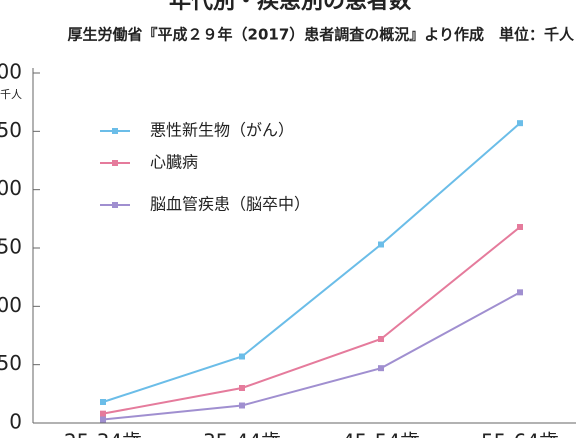 Image resolution: width=576 pixels, height=438 pixels. I want to click on y-tick-label: 200, so click(11, 188).